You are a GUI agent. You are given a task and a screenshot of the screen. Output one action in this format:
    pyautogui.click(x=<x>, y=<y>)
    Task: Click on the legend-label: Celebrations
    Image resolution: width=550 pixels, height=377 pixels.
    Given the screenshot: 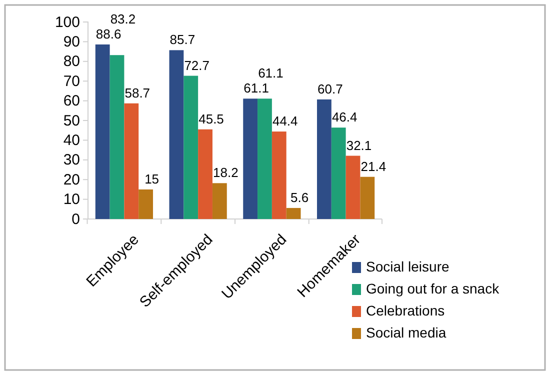 What is the action you would take?
    pyautogui.click(x=405, y=310)
    